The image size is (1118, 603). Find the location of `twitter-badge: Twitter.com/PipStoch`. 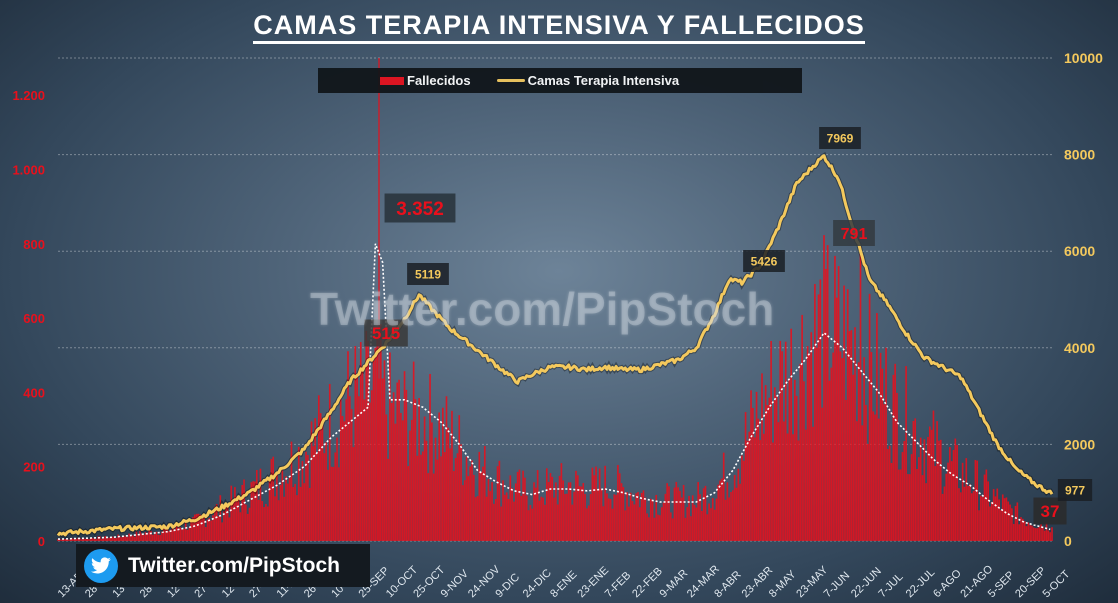

twitter-badge: Twitter.com/PipStoch is located at coordinates (223, 565).